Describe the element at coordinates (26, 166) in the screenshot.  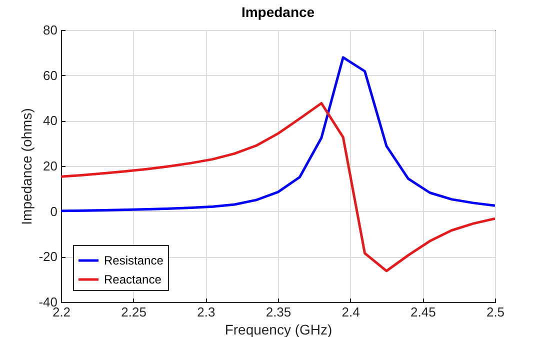
I see `y-axis-title: Impedance (ohms)` at that location.